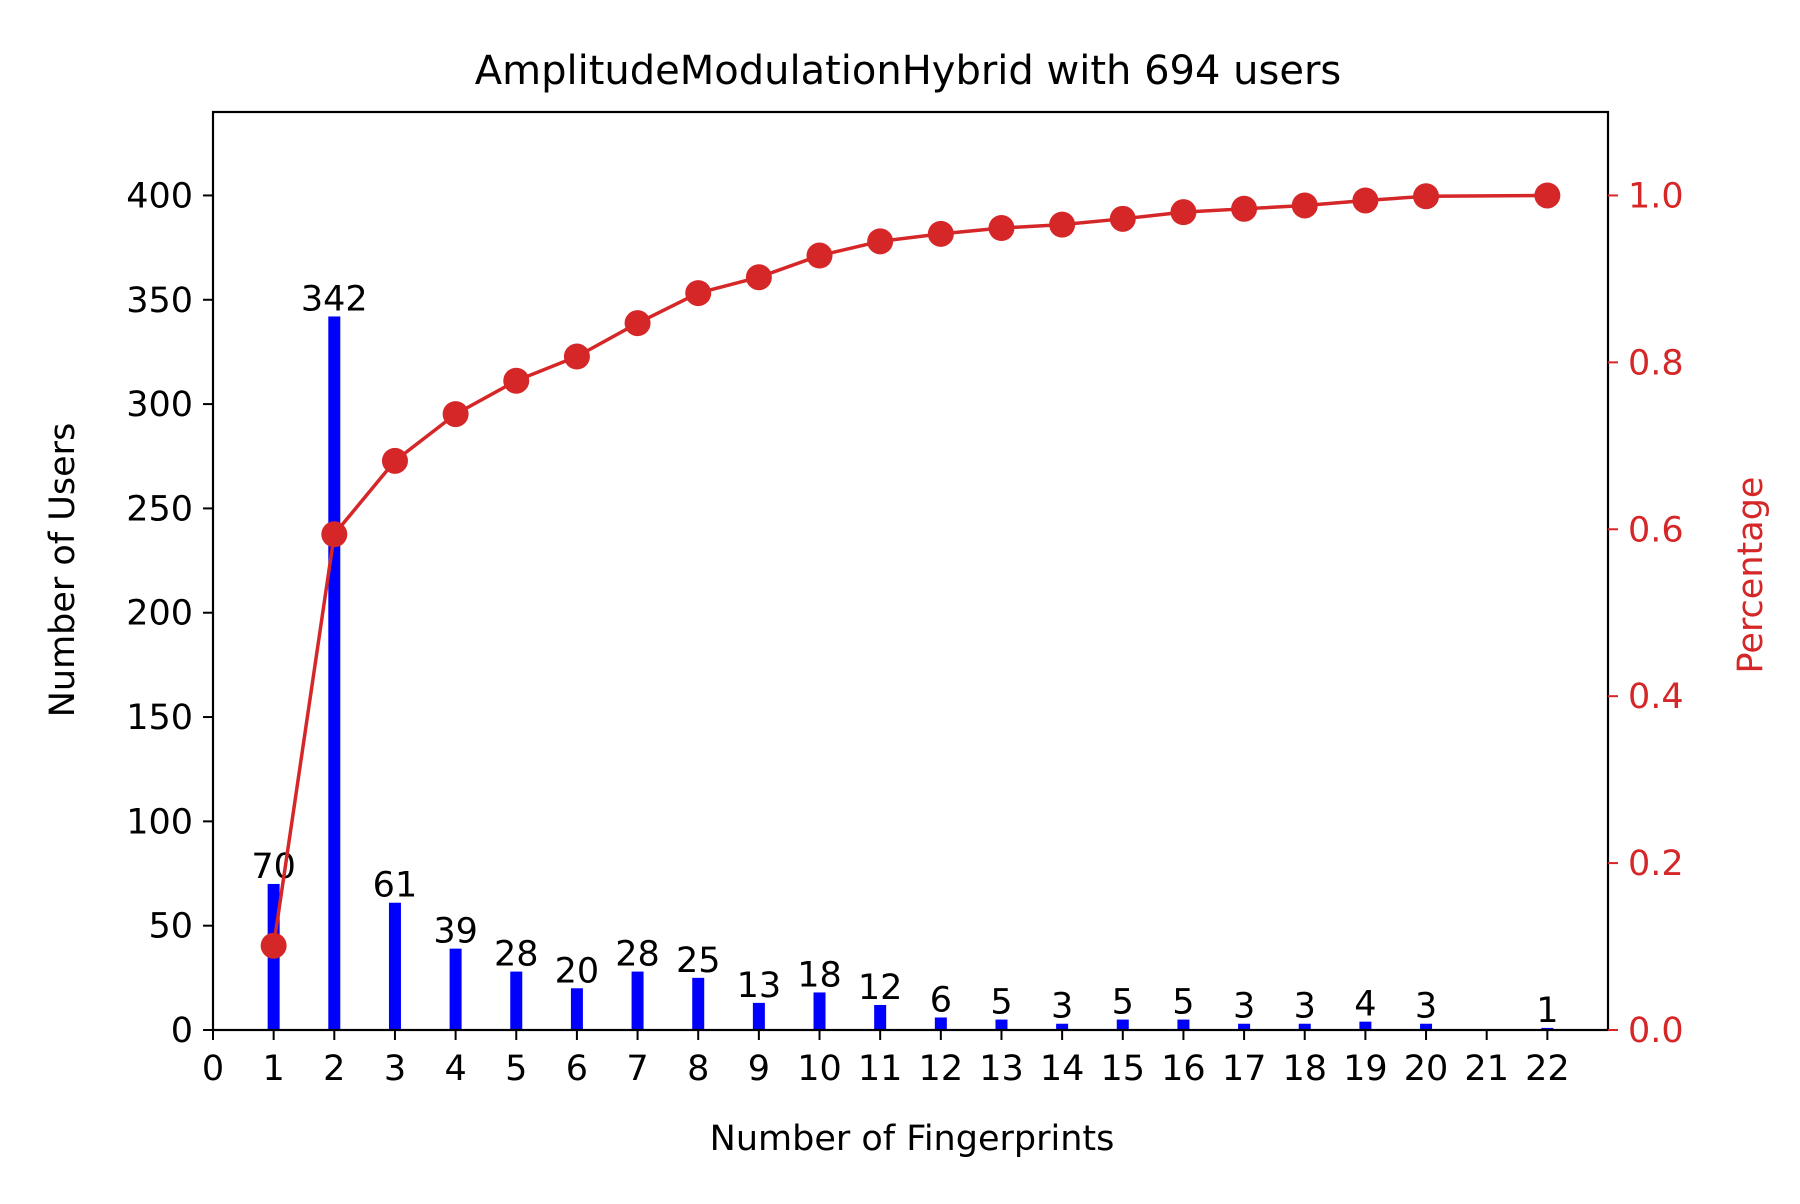  Describe the element at coordinates (274, 1069) in the screenshot. I see `x-tick-label-1: 1` at that location.